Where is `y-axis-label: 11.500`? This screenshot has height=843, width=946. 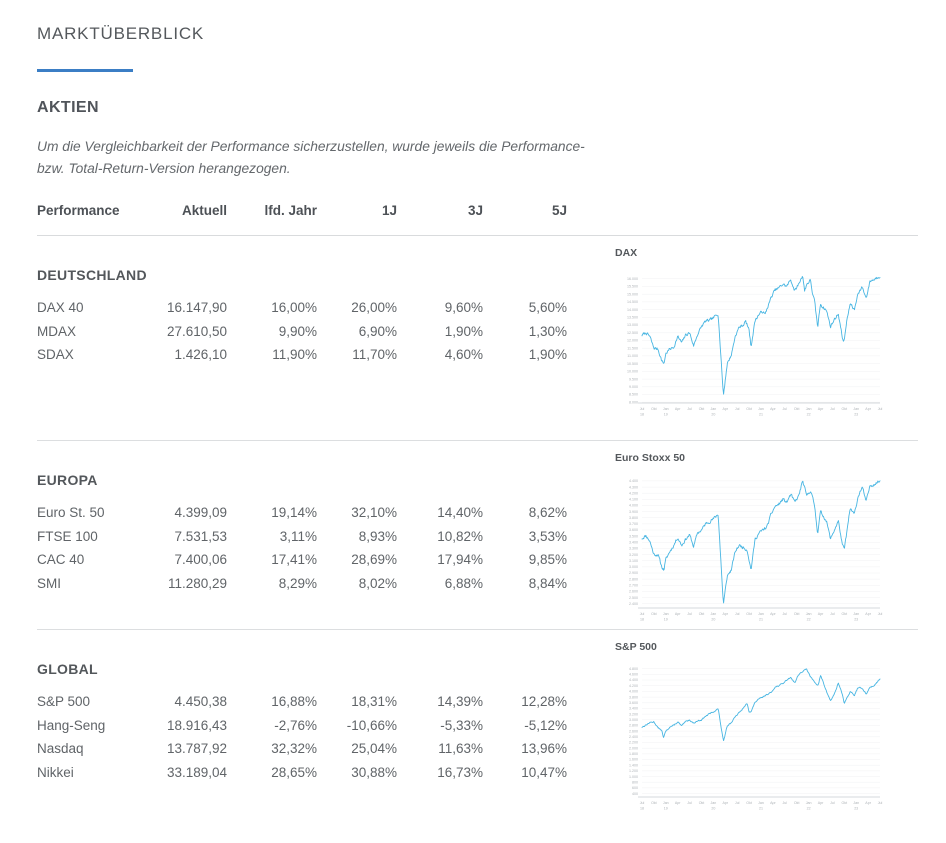
y-axis-label: 11.500 is located at coordinates (632, 348).